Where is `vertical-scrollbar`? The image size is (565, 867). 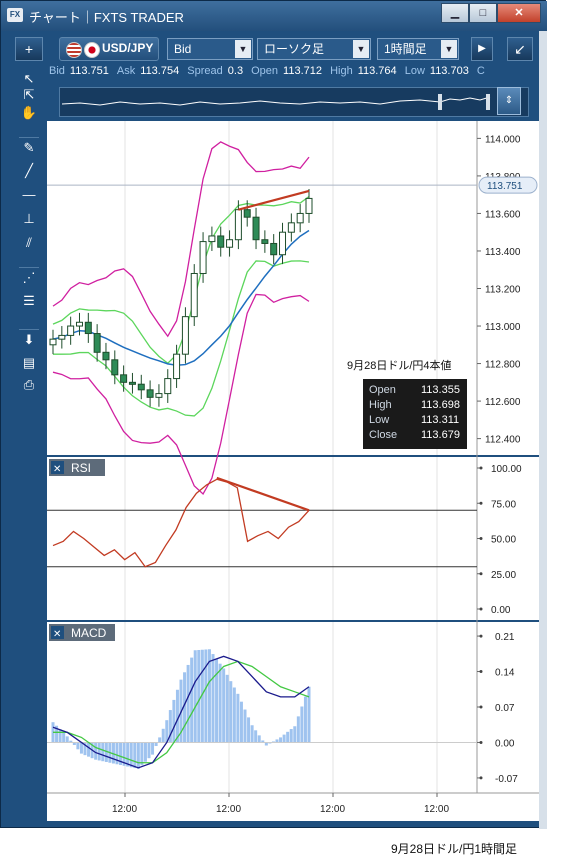
vertical-scrollbar is located at coordinates (543, 430).